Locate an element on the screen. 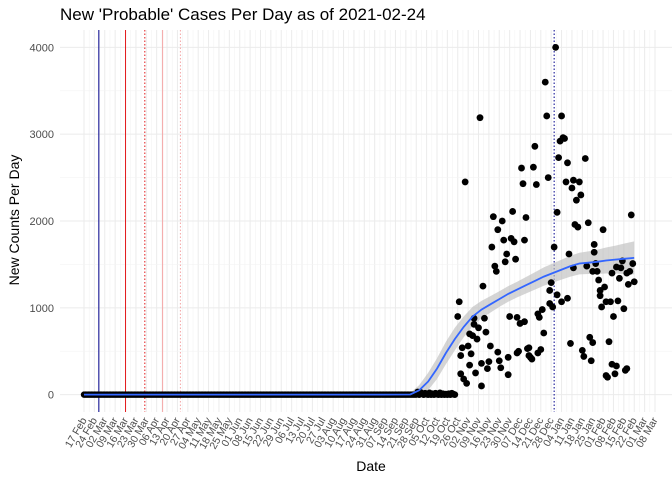 The width and height of the screenshot is (672, 480). y-tick-label: 1000 is located at coordinates (42, 309).